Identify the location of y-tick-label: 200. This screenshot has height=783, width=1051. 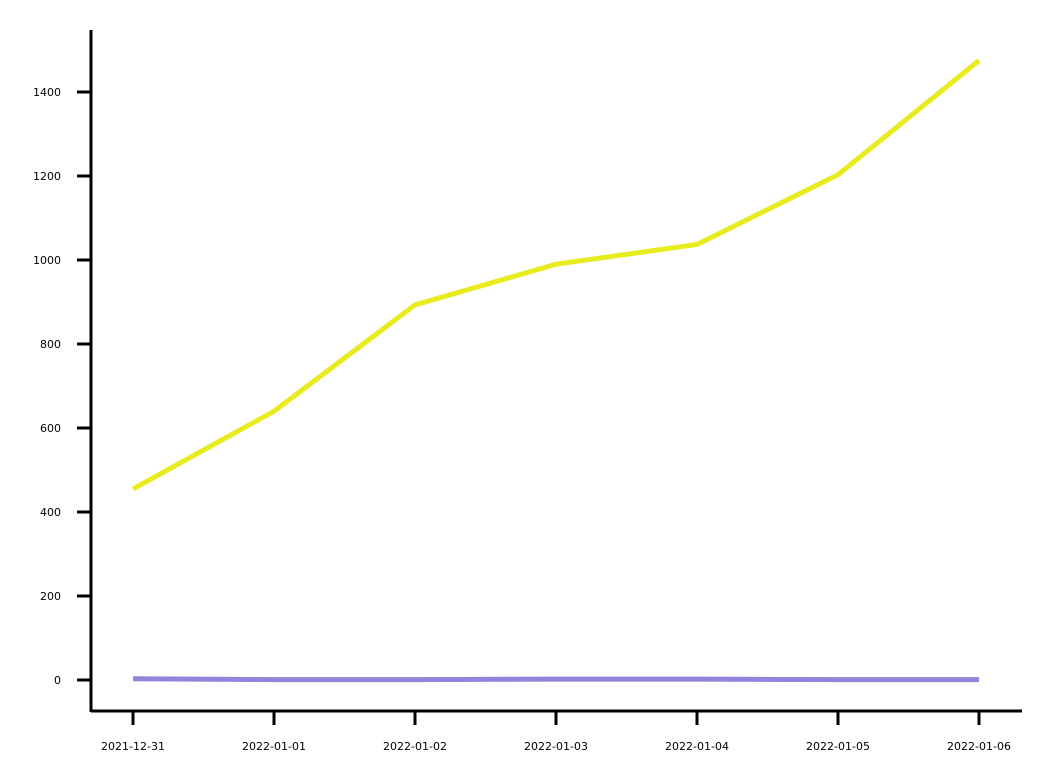
(50, 596).